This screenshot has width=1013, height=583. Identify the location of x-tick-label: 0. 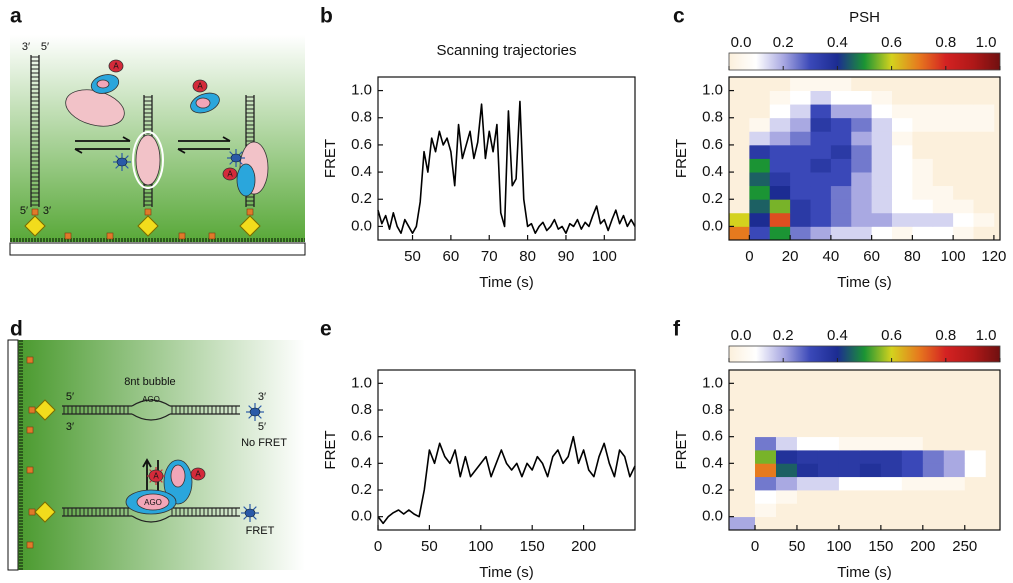
(749, 256).